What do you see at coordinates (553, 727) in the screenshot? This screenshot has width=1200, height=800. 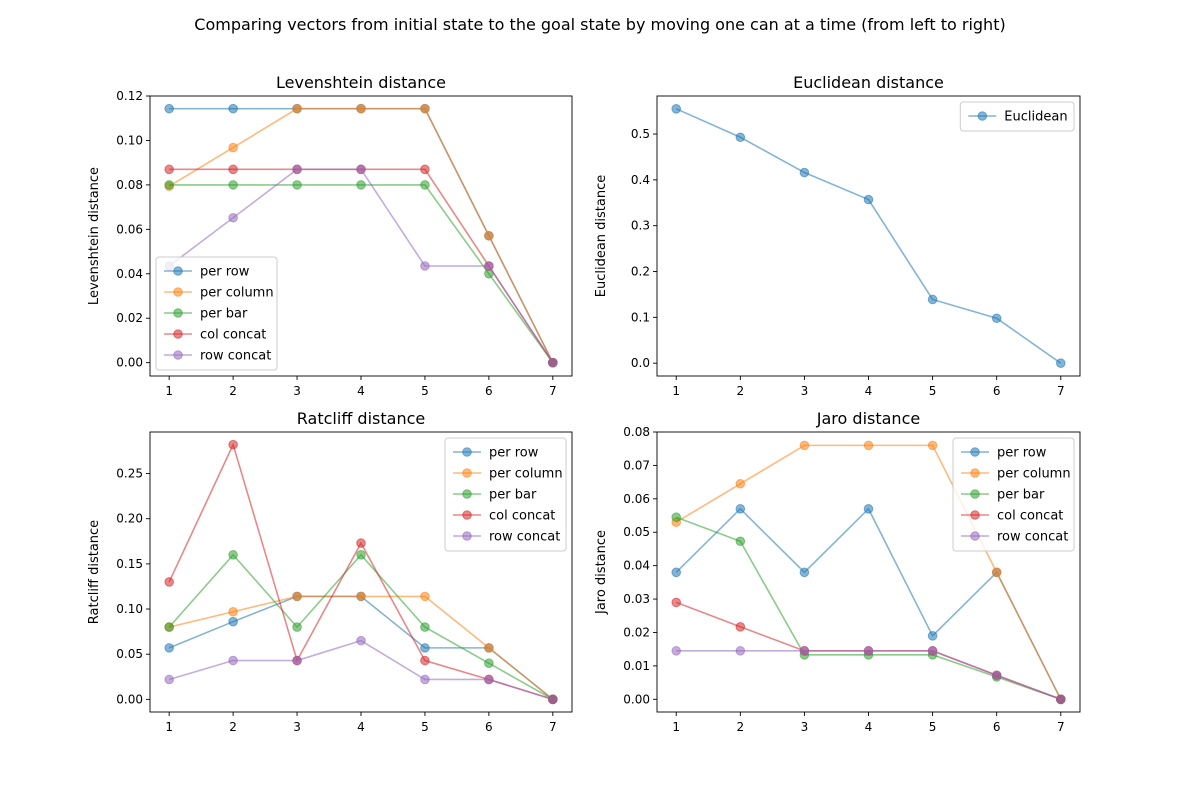 I see `x-tick-label: 7` at bounding box center [553, 727].